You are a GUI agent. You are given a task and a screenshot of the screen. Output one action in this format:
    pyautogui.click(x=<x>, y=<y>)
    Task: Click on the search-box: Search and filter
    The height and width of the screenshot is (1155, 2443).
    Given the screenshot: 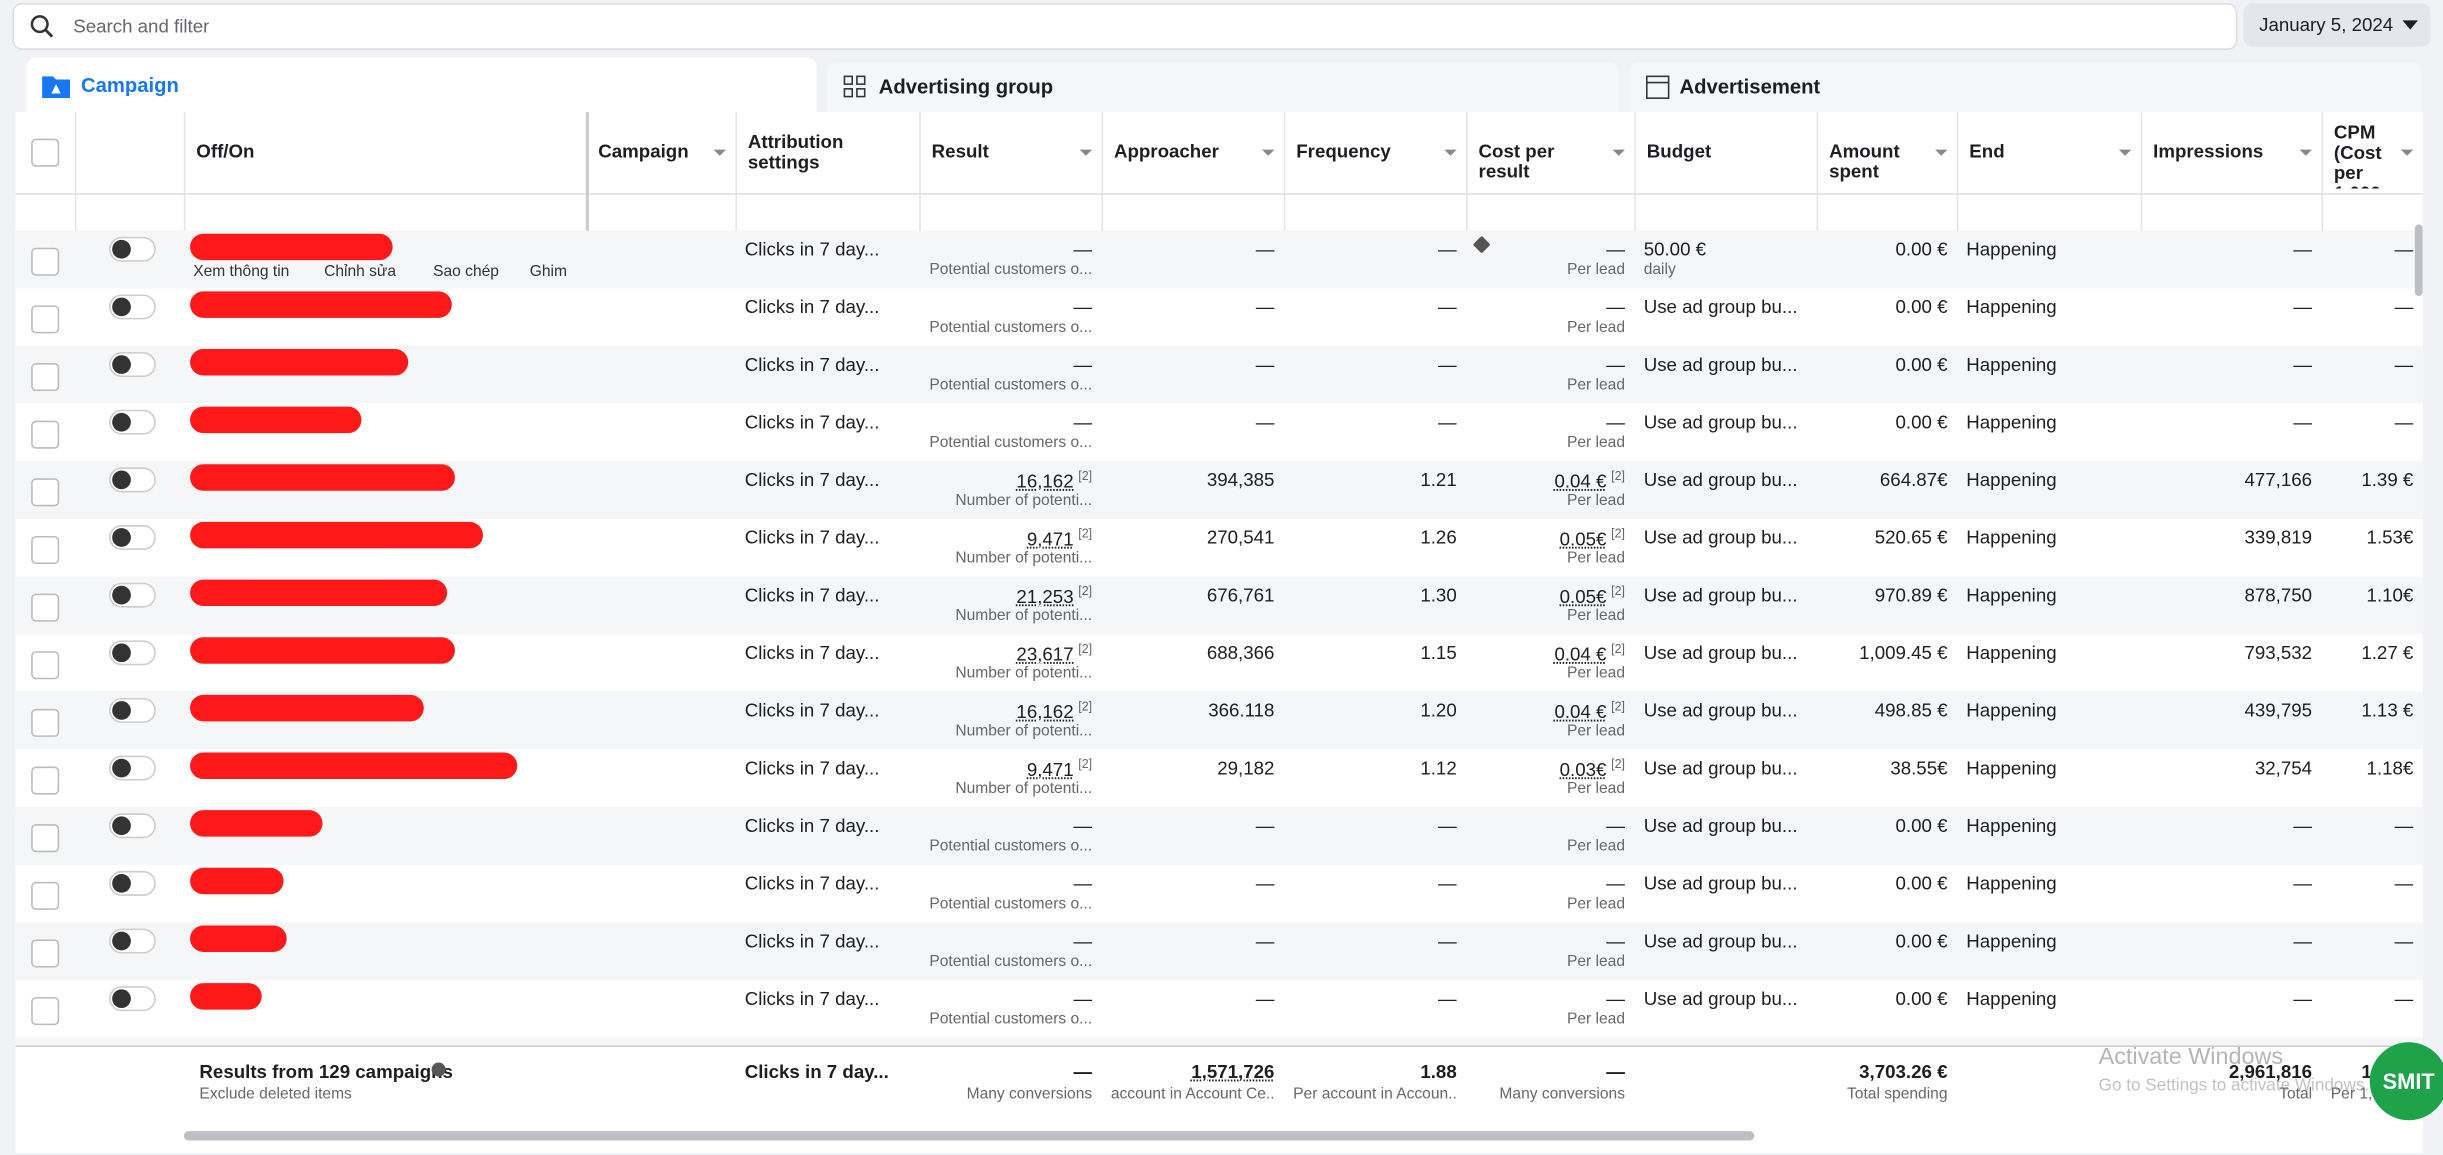 What is the action you would take?
    pyautogui.click(x=1125, y=26)
    